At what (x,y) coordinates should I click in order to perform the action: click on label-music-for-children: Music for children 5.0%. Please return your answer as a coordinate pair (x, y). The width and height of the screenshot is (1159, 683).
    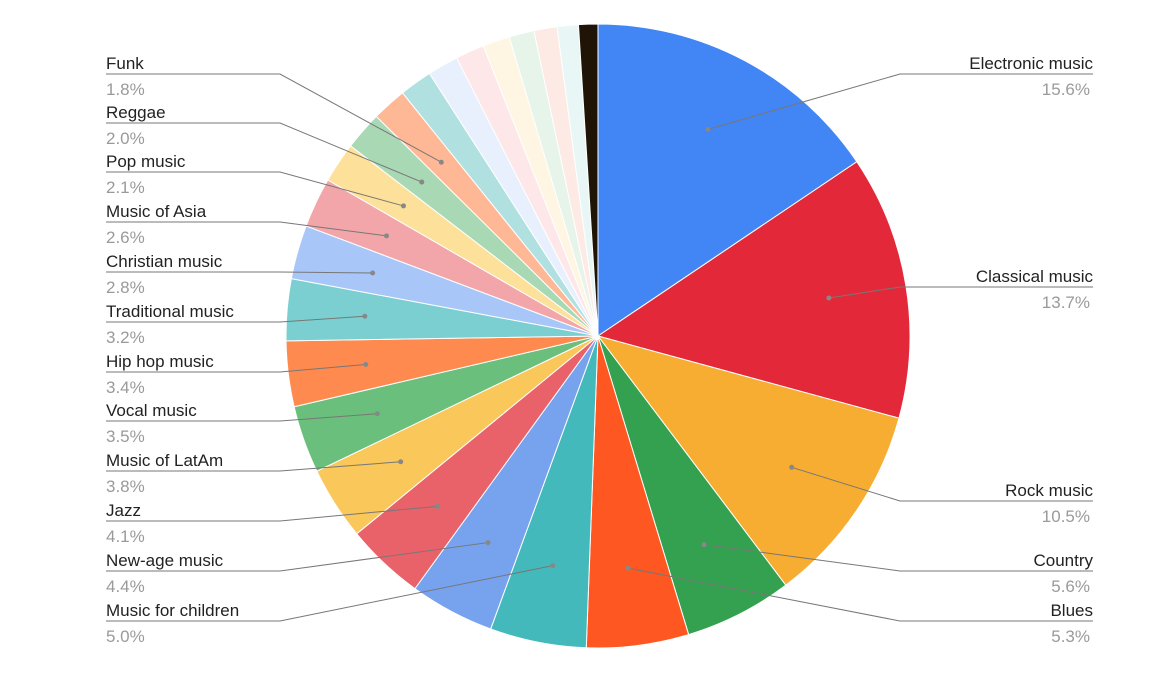
    Looking at the image, I should click on (331, 604).